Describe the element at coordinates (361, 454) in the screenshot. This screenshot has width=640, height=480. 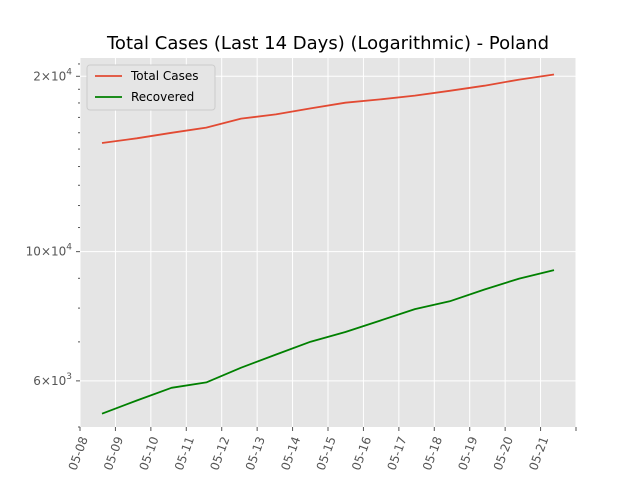
I see `x-tick-label: 05-16` at that location.